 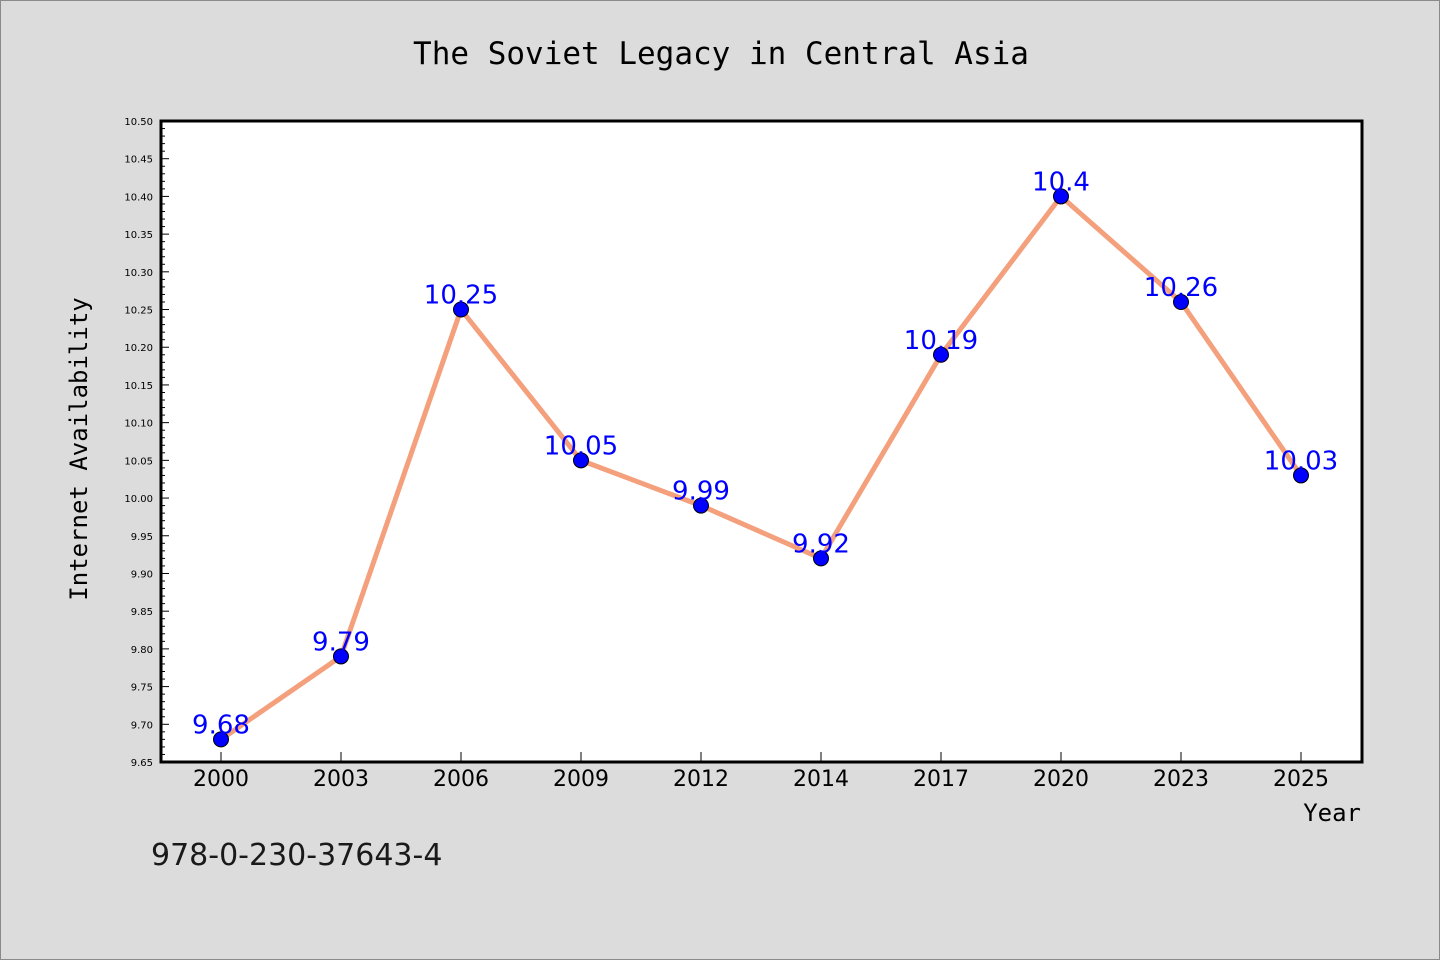 I want to click on y-tick-label-13: 10.30, so click(x=138, y=273).